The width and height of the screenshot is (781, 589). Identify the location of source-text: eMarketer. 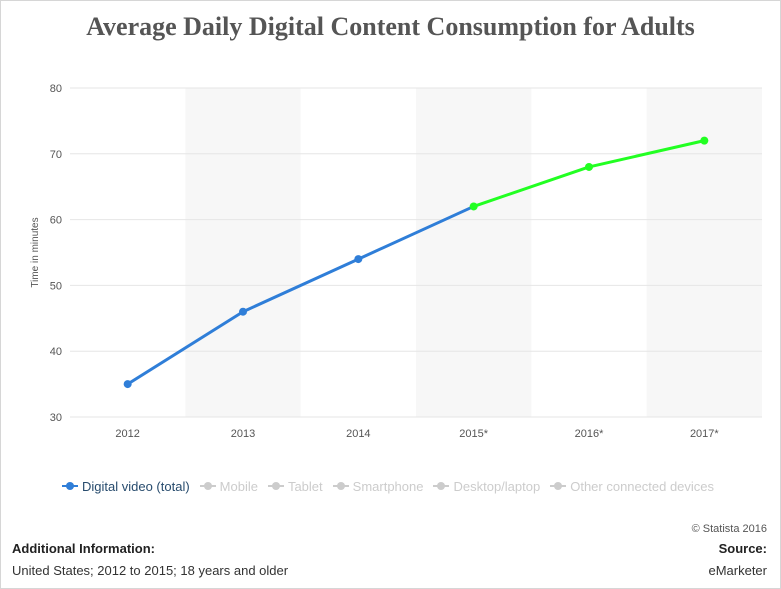
(737, 570).